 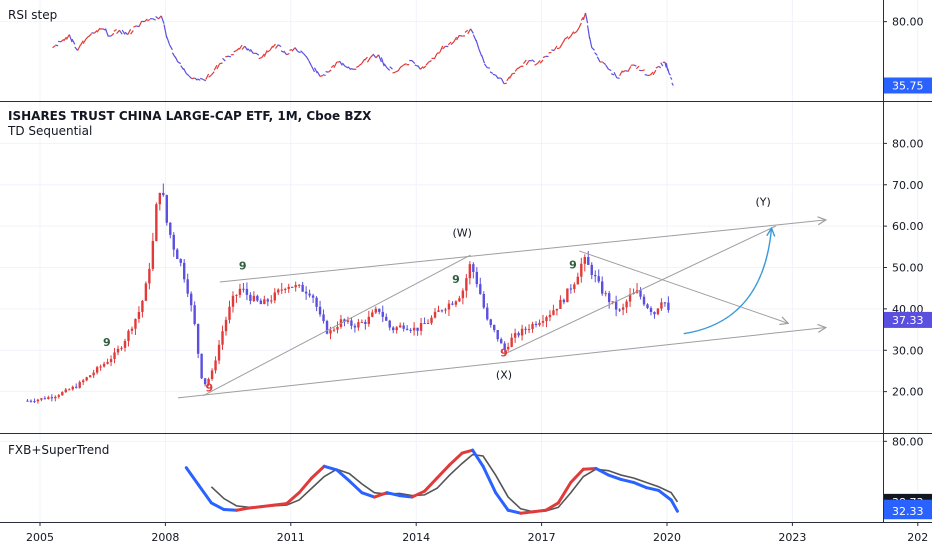 What do you see at coordinates (32, 15) in the screenshot?
I see `rsi-pane-title: RSI step` at bounding box center [32, 15].